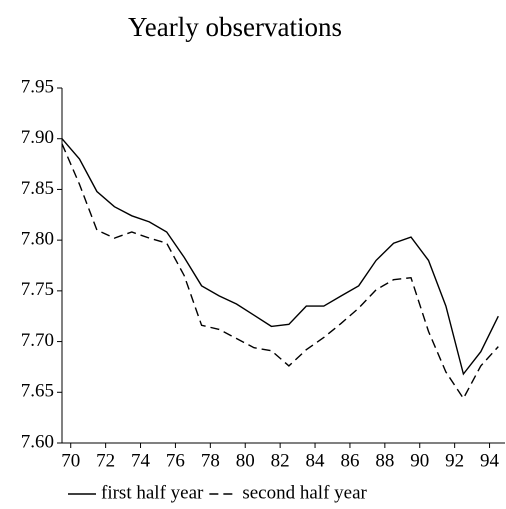 The image size is (506, 509). I want to click on y-tick-label: 7.85, so click(37, 188).